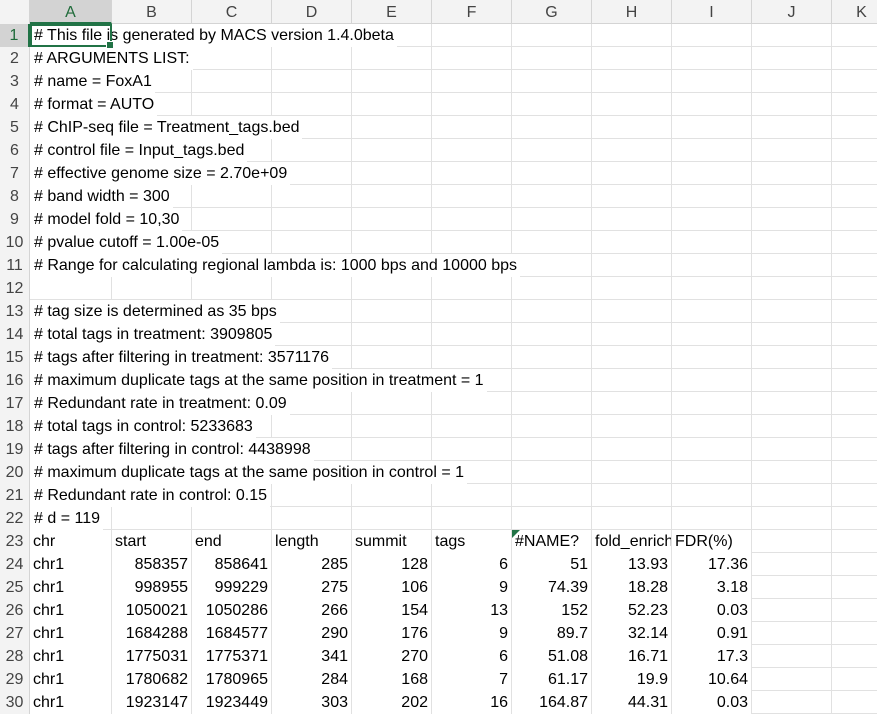  What do you see at coordinates (472, 679) in the screenshot?
I see `cell-number: 7` at bounding box center [472, 679].